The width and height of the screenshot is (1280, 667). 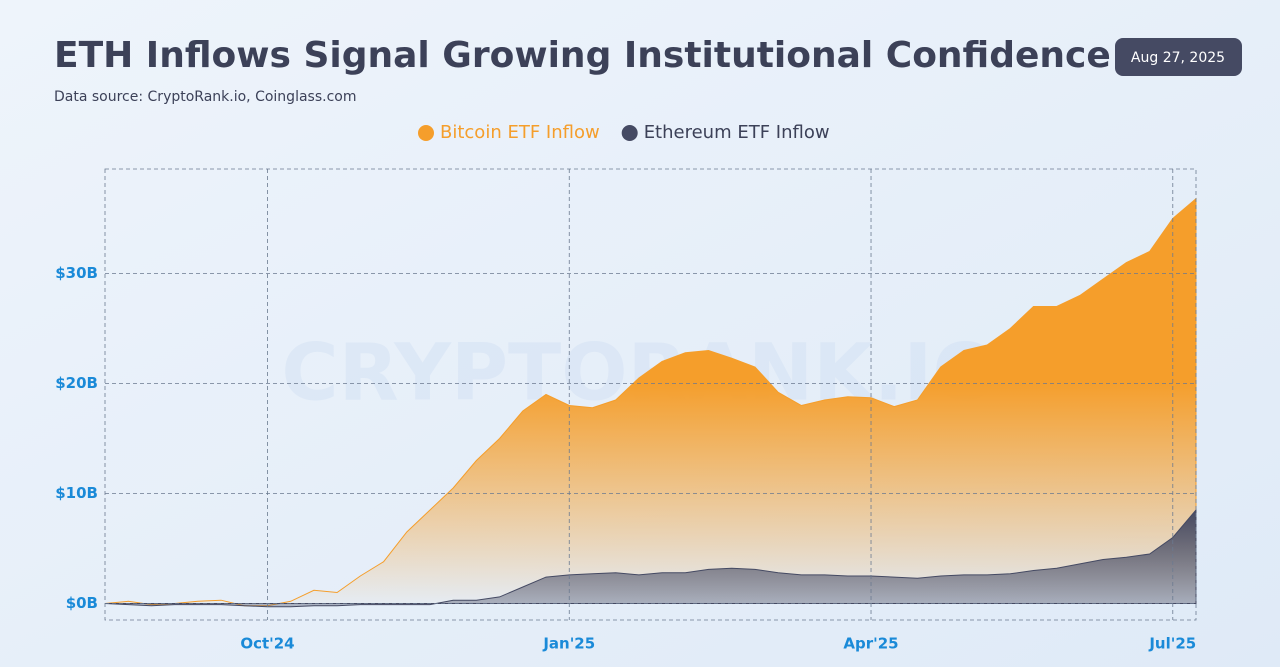 I want to click on y-tick-label: $10B, so click(x=76, y=493).